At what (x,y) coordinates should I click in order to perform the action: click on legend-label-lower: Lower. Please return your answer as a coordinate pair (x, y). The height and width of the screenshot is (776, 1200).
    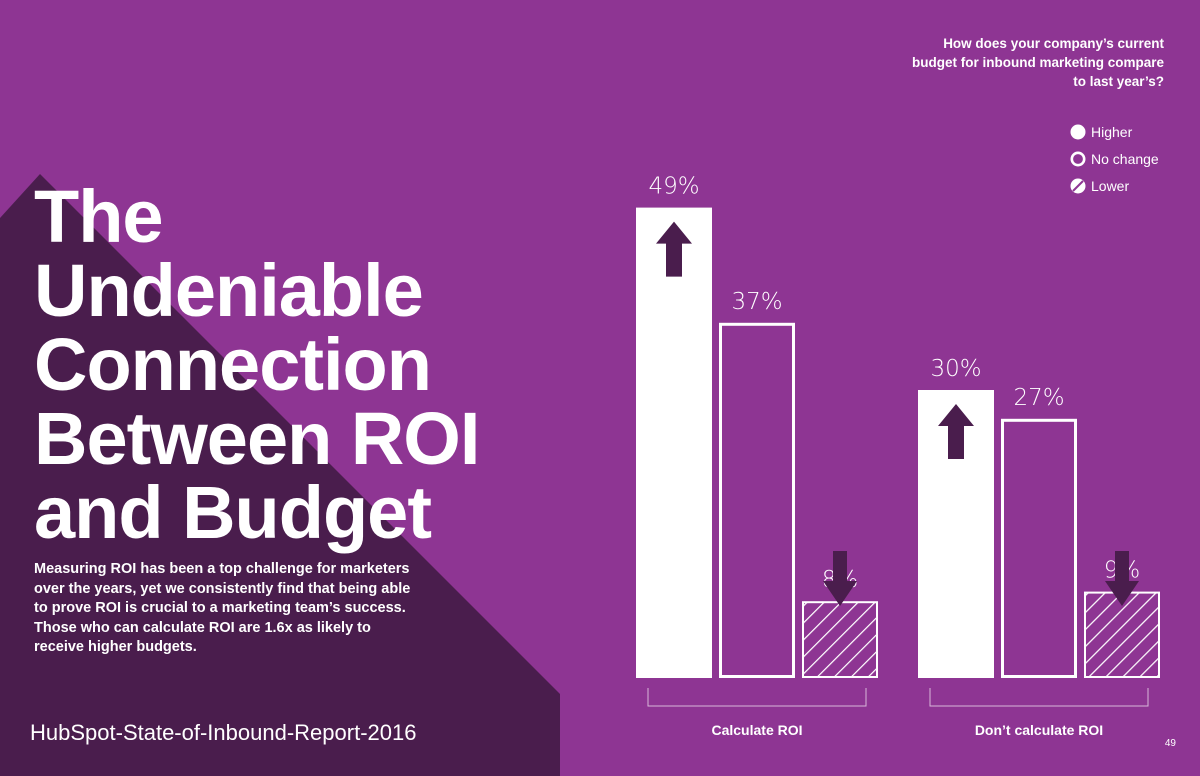
    Looking at the image, I should click on (1110, 185).